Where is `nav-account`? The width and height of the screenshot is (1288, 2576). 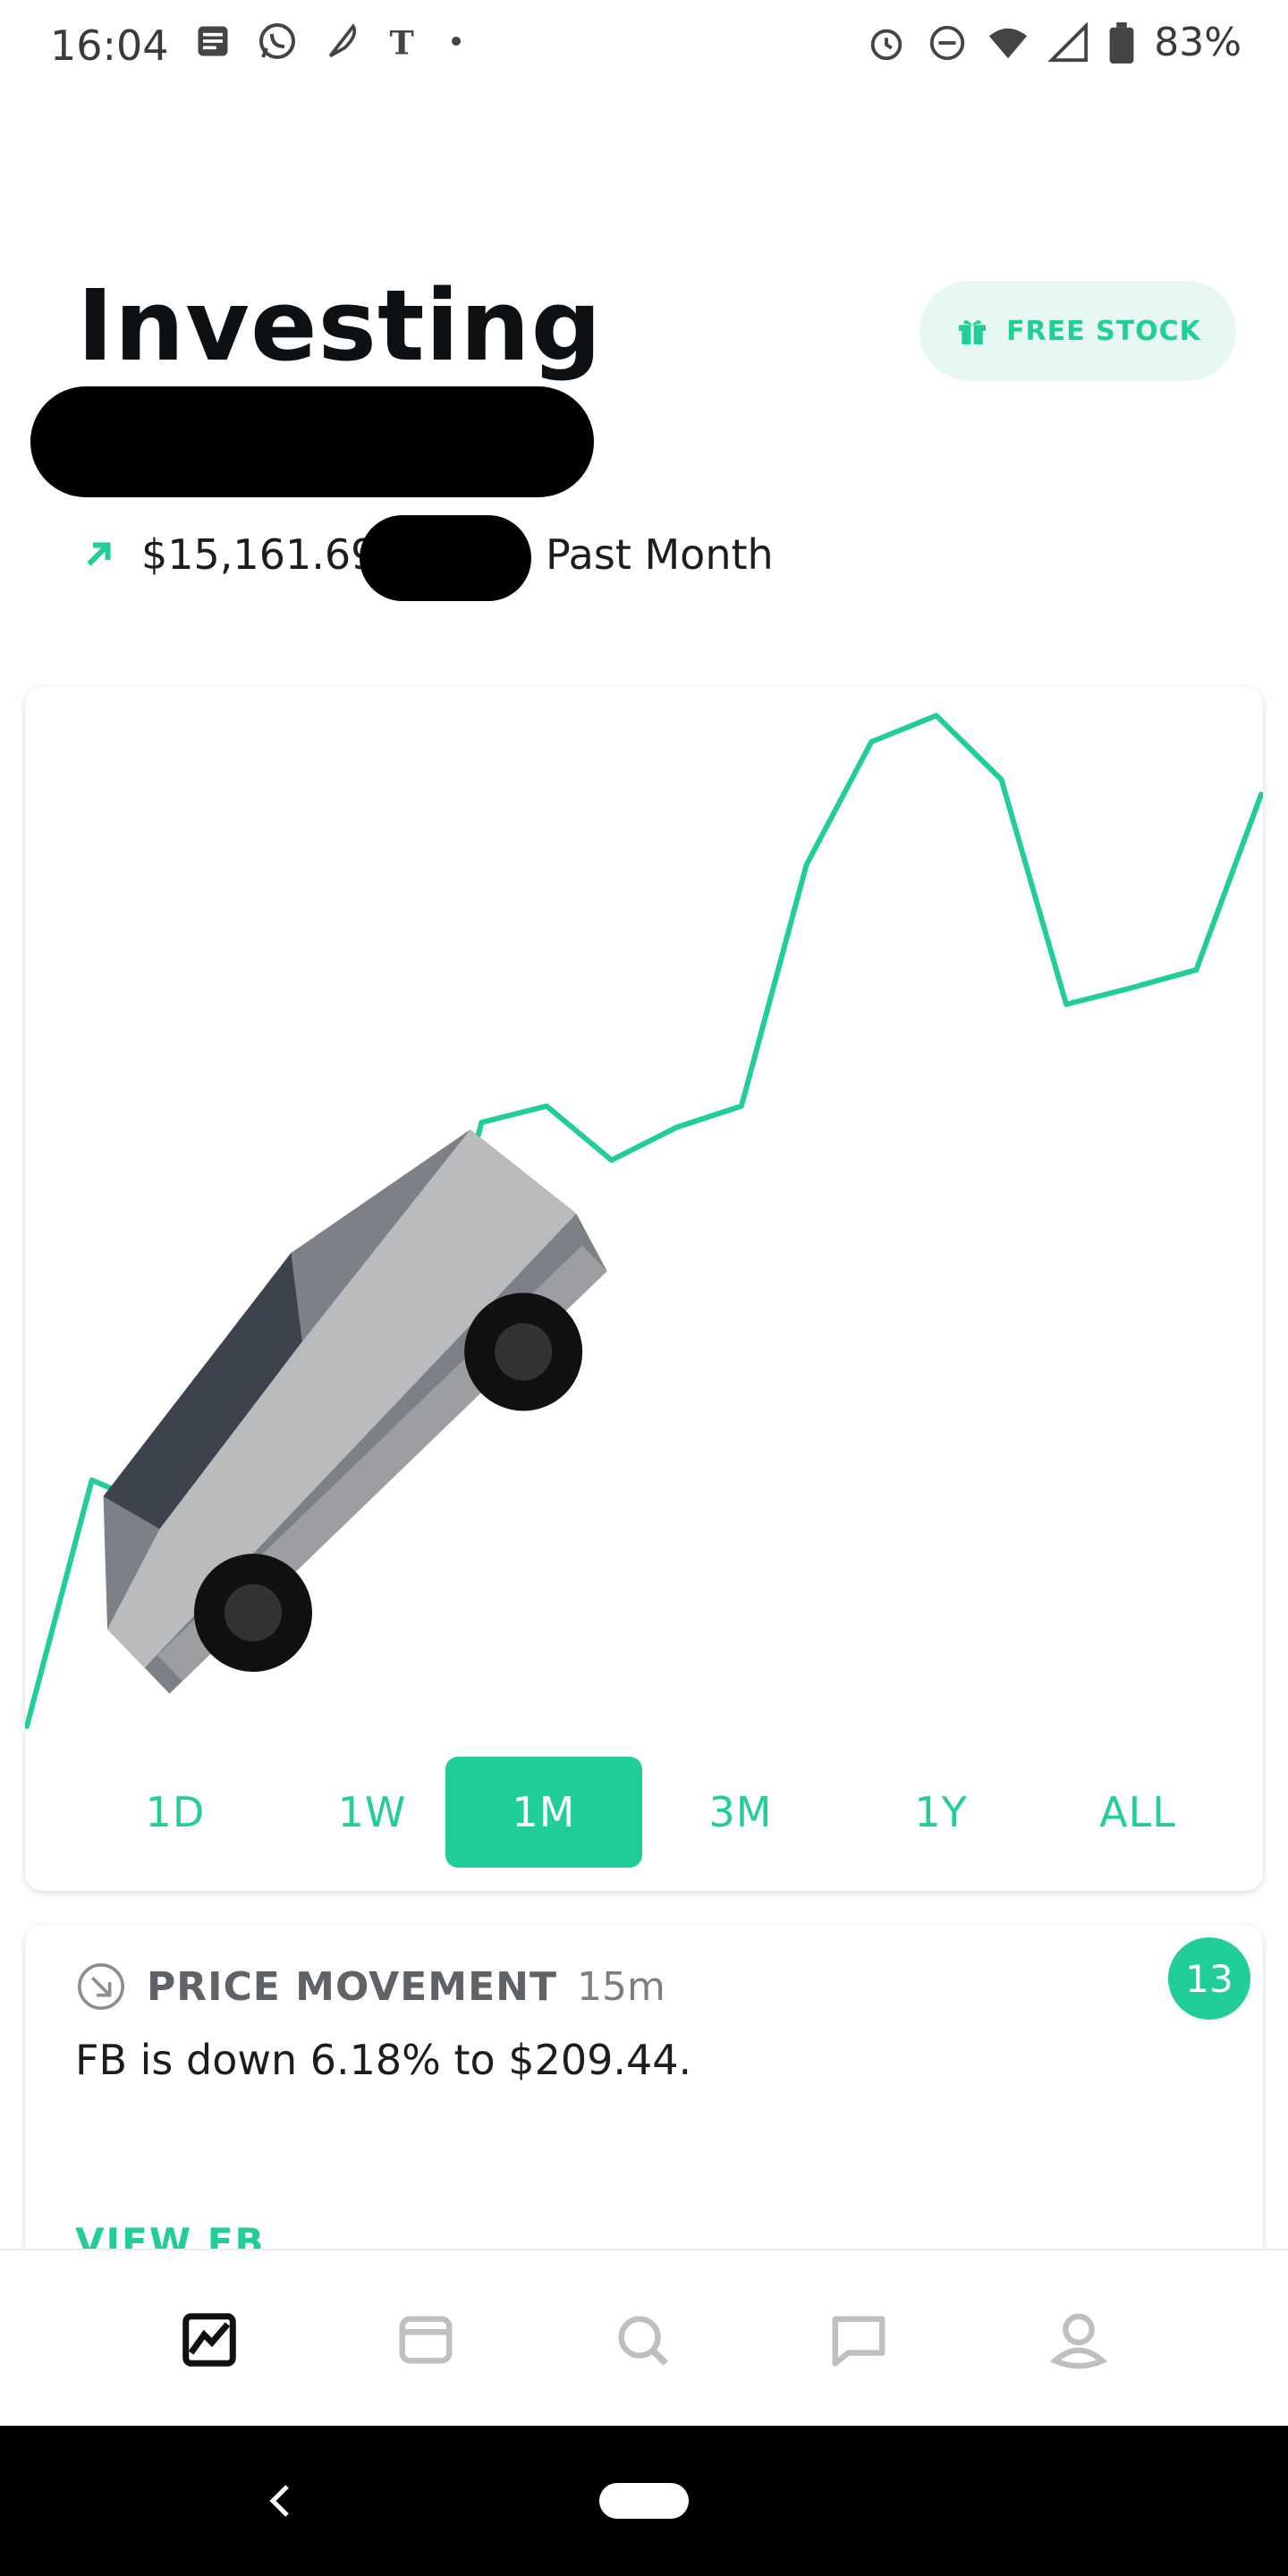
nav-account is located at coordinates (1078, 2339).